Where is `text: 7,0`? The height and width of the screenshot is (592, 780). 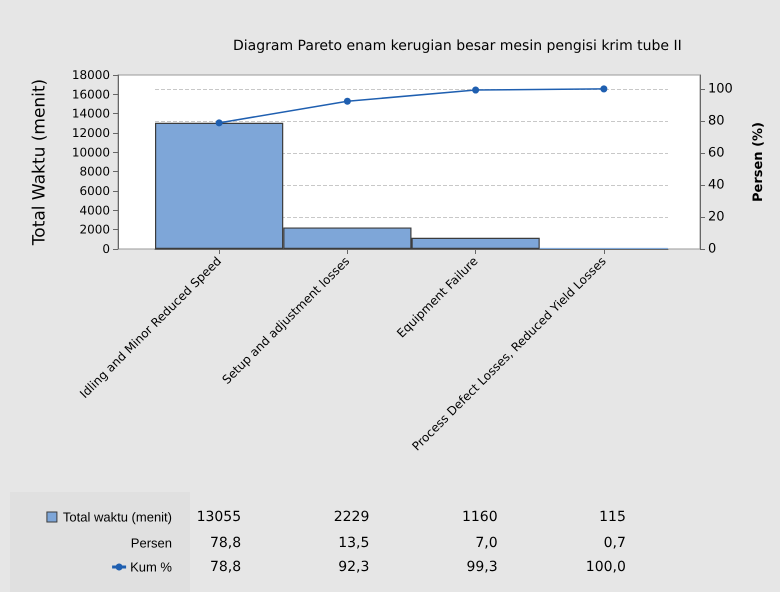 text: 7,0 is located at coordinates (486, 543).